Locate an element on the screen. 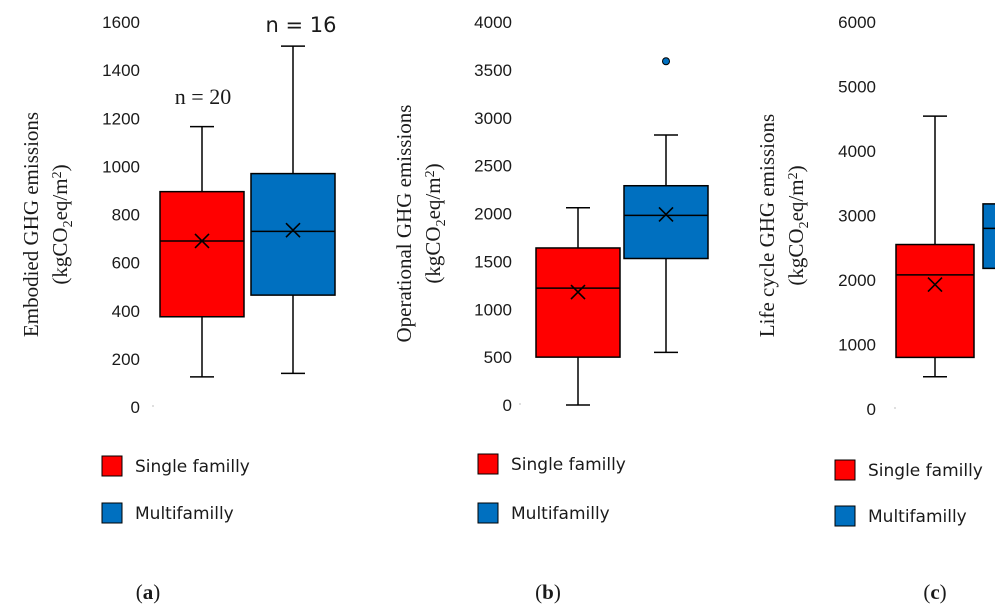  y-axis-label: Embodied GHG emissions is located at coordinates (31, 224).